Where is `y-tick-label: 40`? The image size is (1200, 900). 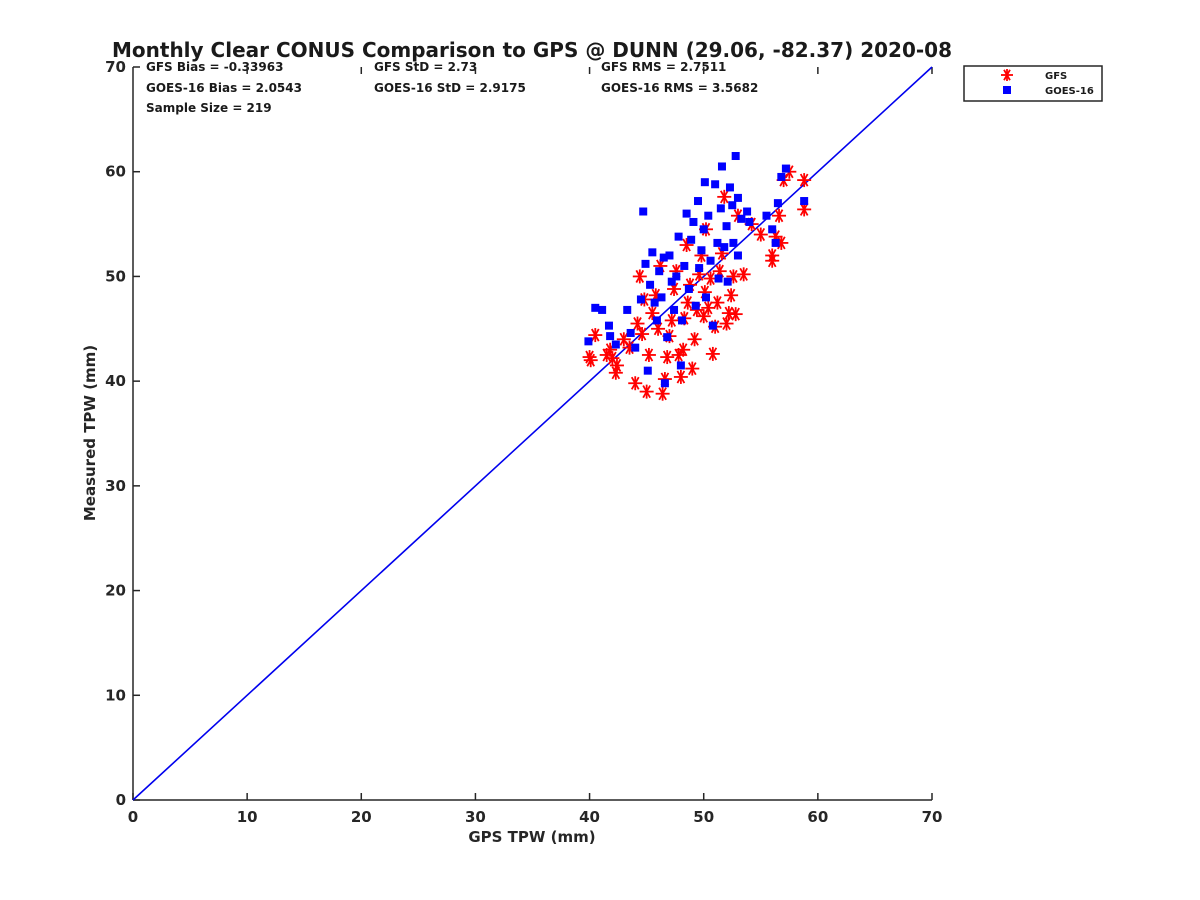
y-tick-label: 40 is located at coordinates (115, 381).